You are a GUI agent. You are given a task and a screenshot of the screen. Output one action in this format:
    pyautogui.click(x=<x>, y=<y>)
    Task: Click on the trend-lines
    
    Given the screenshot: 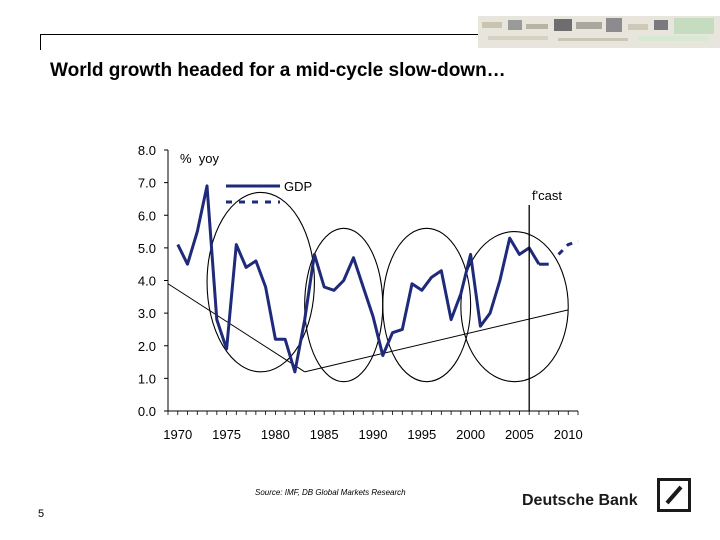 What is the action you would take?
    pyautogui.click(x=368, y=328)
    